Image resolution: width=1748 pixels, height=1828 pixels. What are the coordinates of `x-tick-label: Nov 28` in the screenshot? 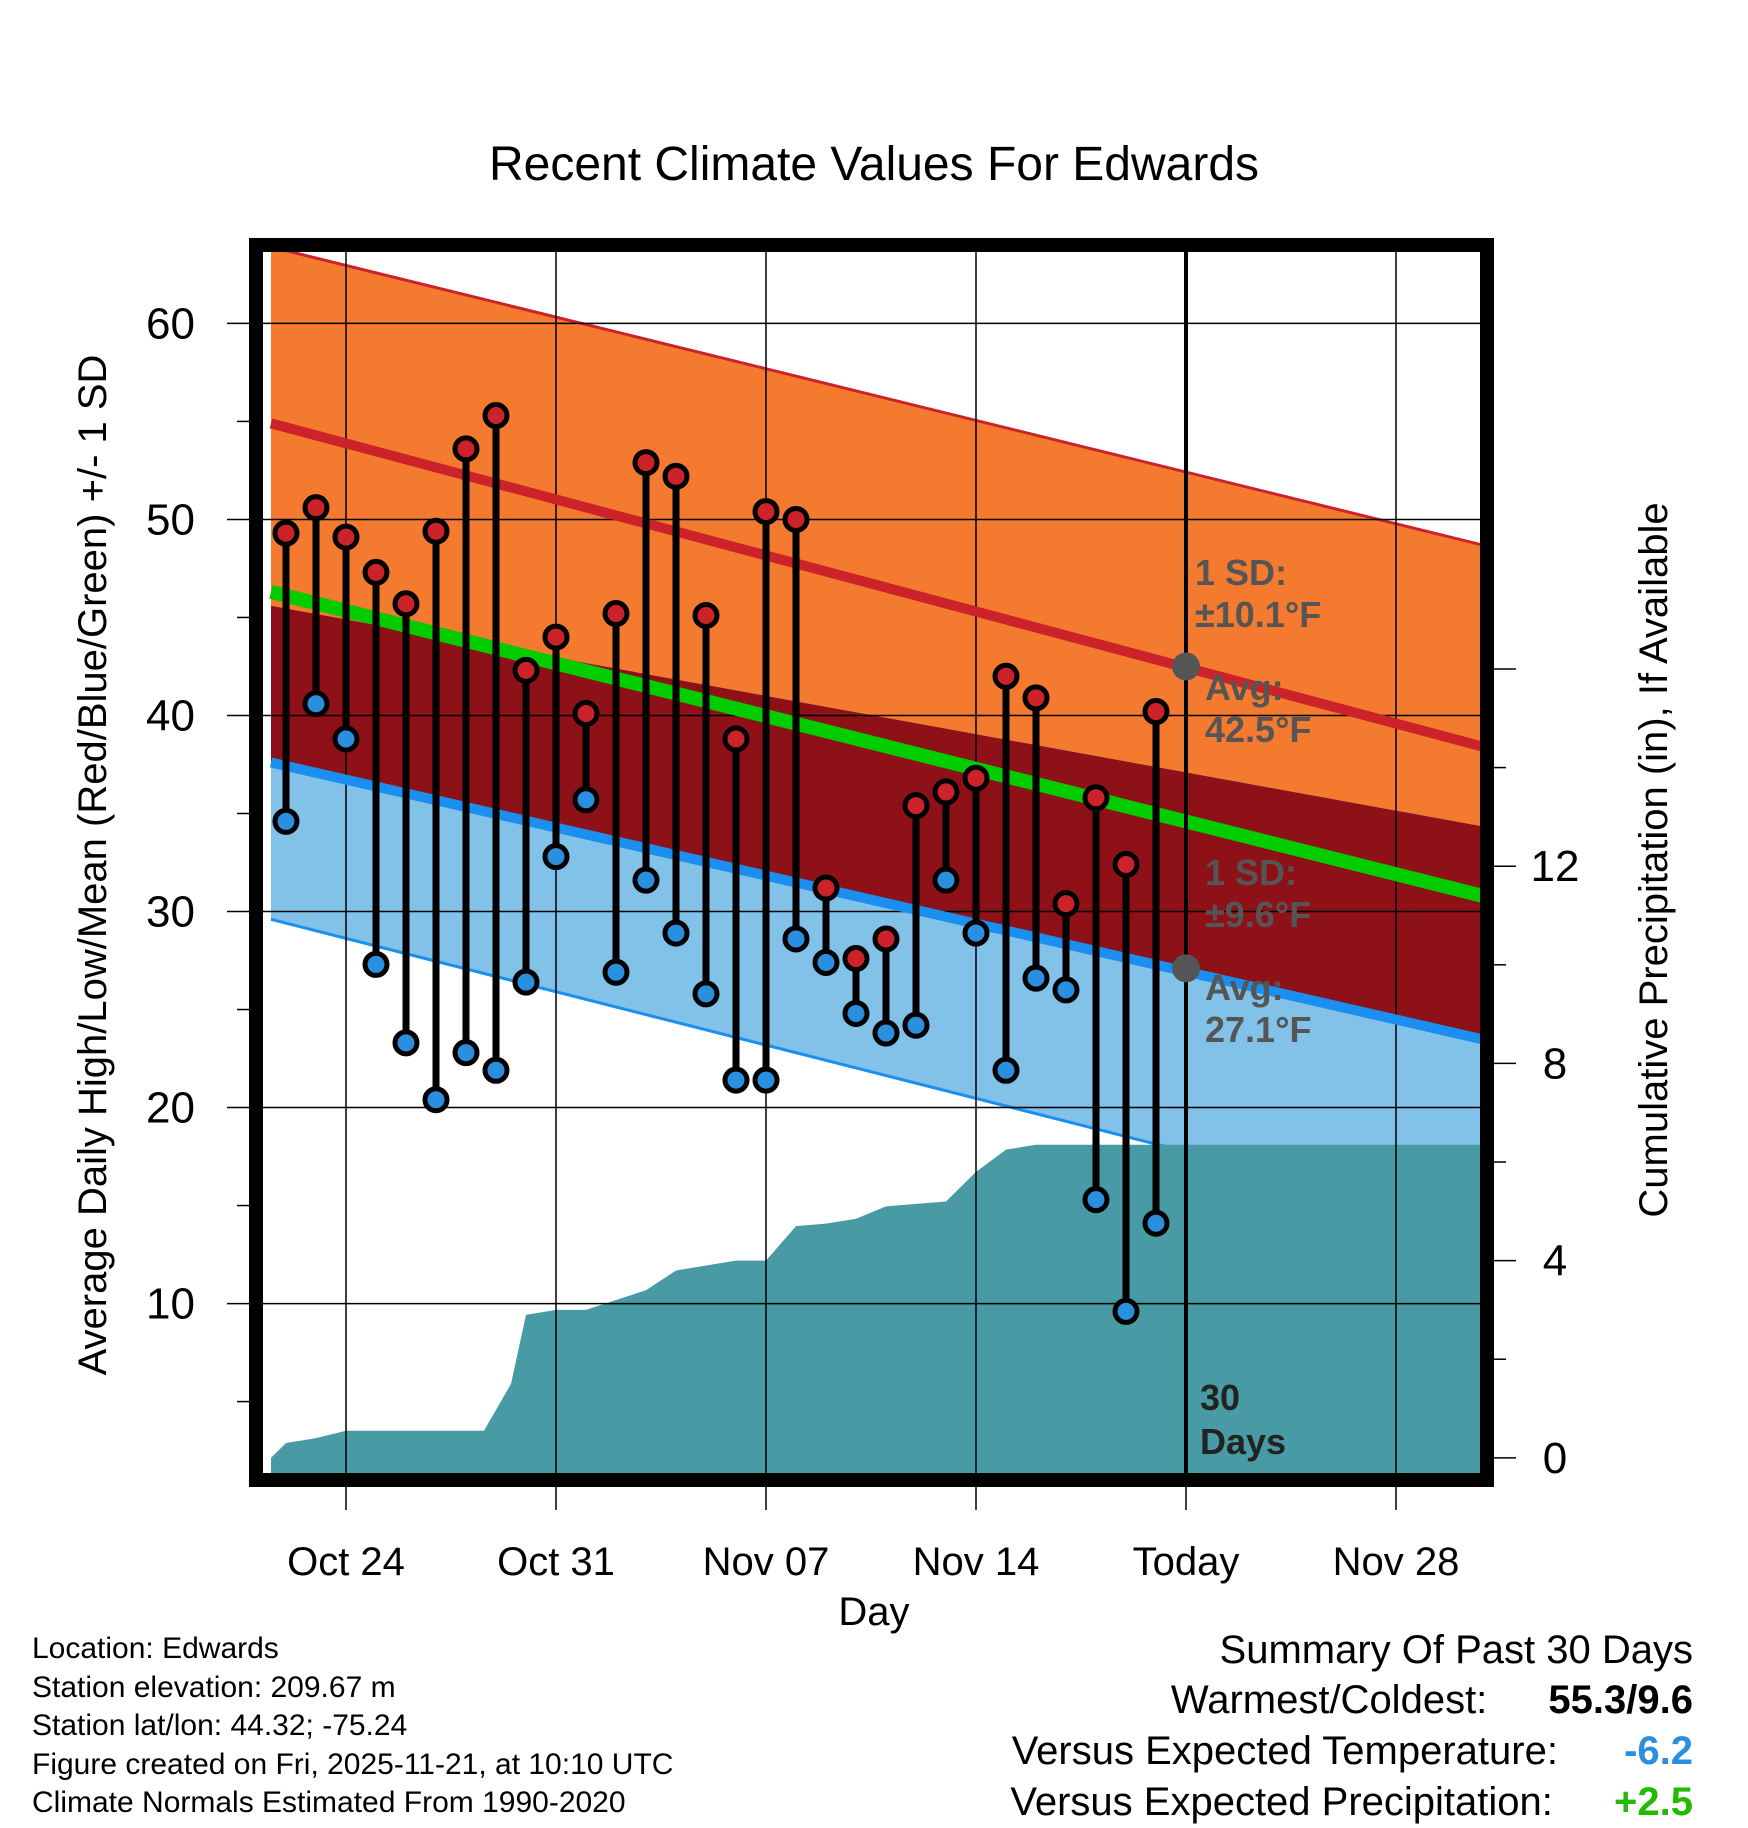 It's located at (1396, 1562).